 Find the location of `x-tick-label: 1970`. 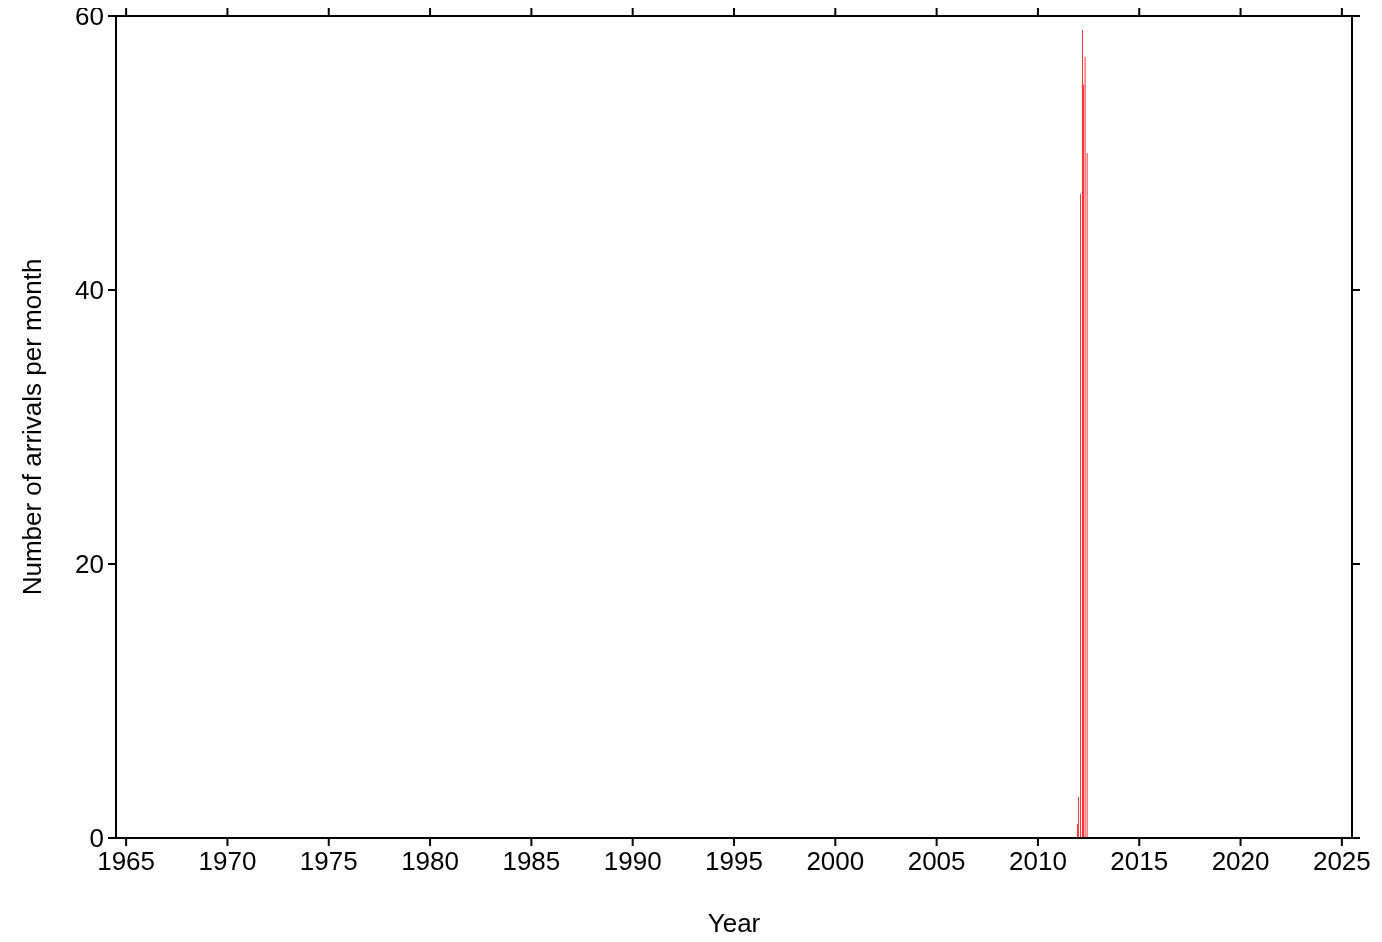

x-tick-label: 1970 is located at coordinates (227, 861).